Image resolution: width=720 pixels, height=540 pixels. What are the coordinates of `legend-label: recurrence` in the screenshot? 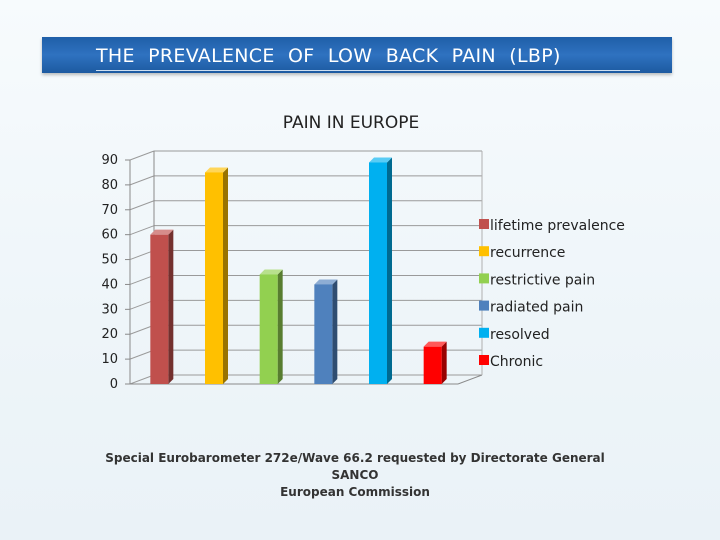 It's located at (527, 253).